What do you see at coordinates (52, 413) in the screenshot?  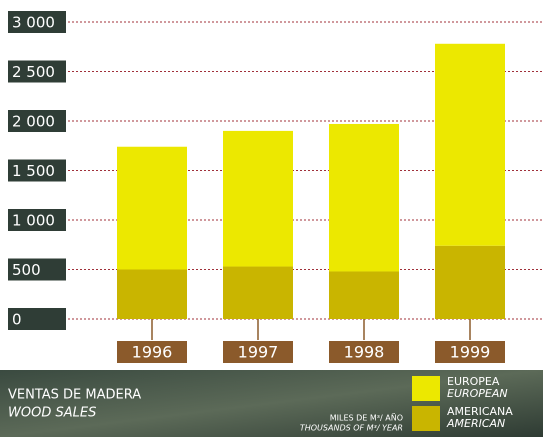 I see `subtitle: WOOD SALES` at bounding box center [52, 413].